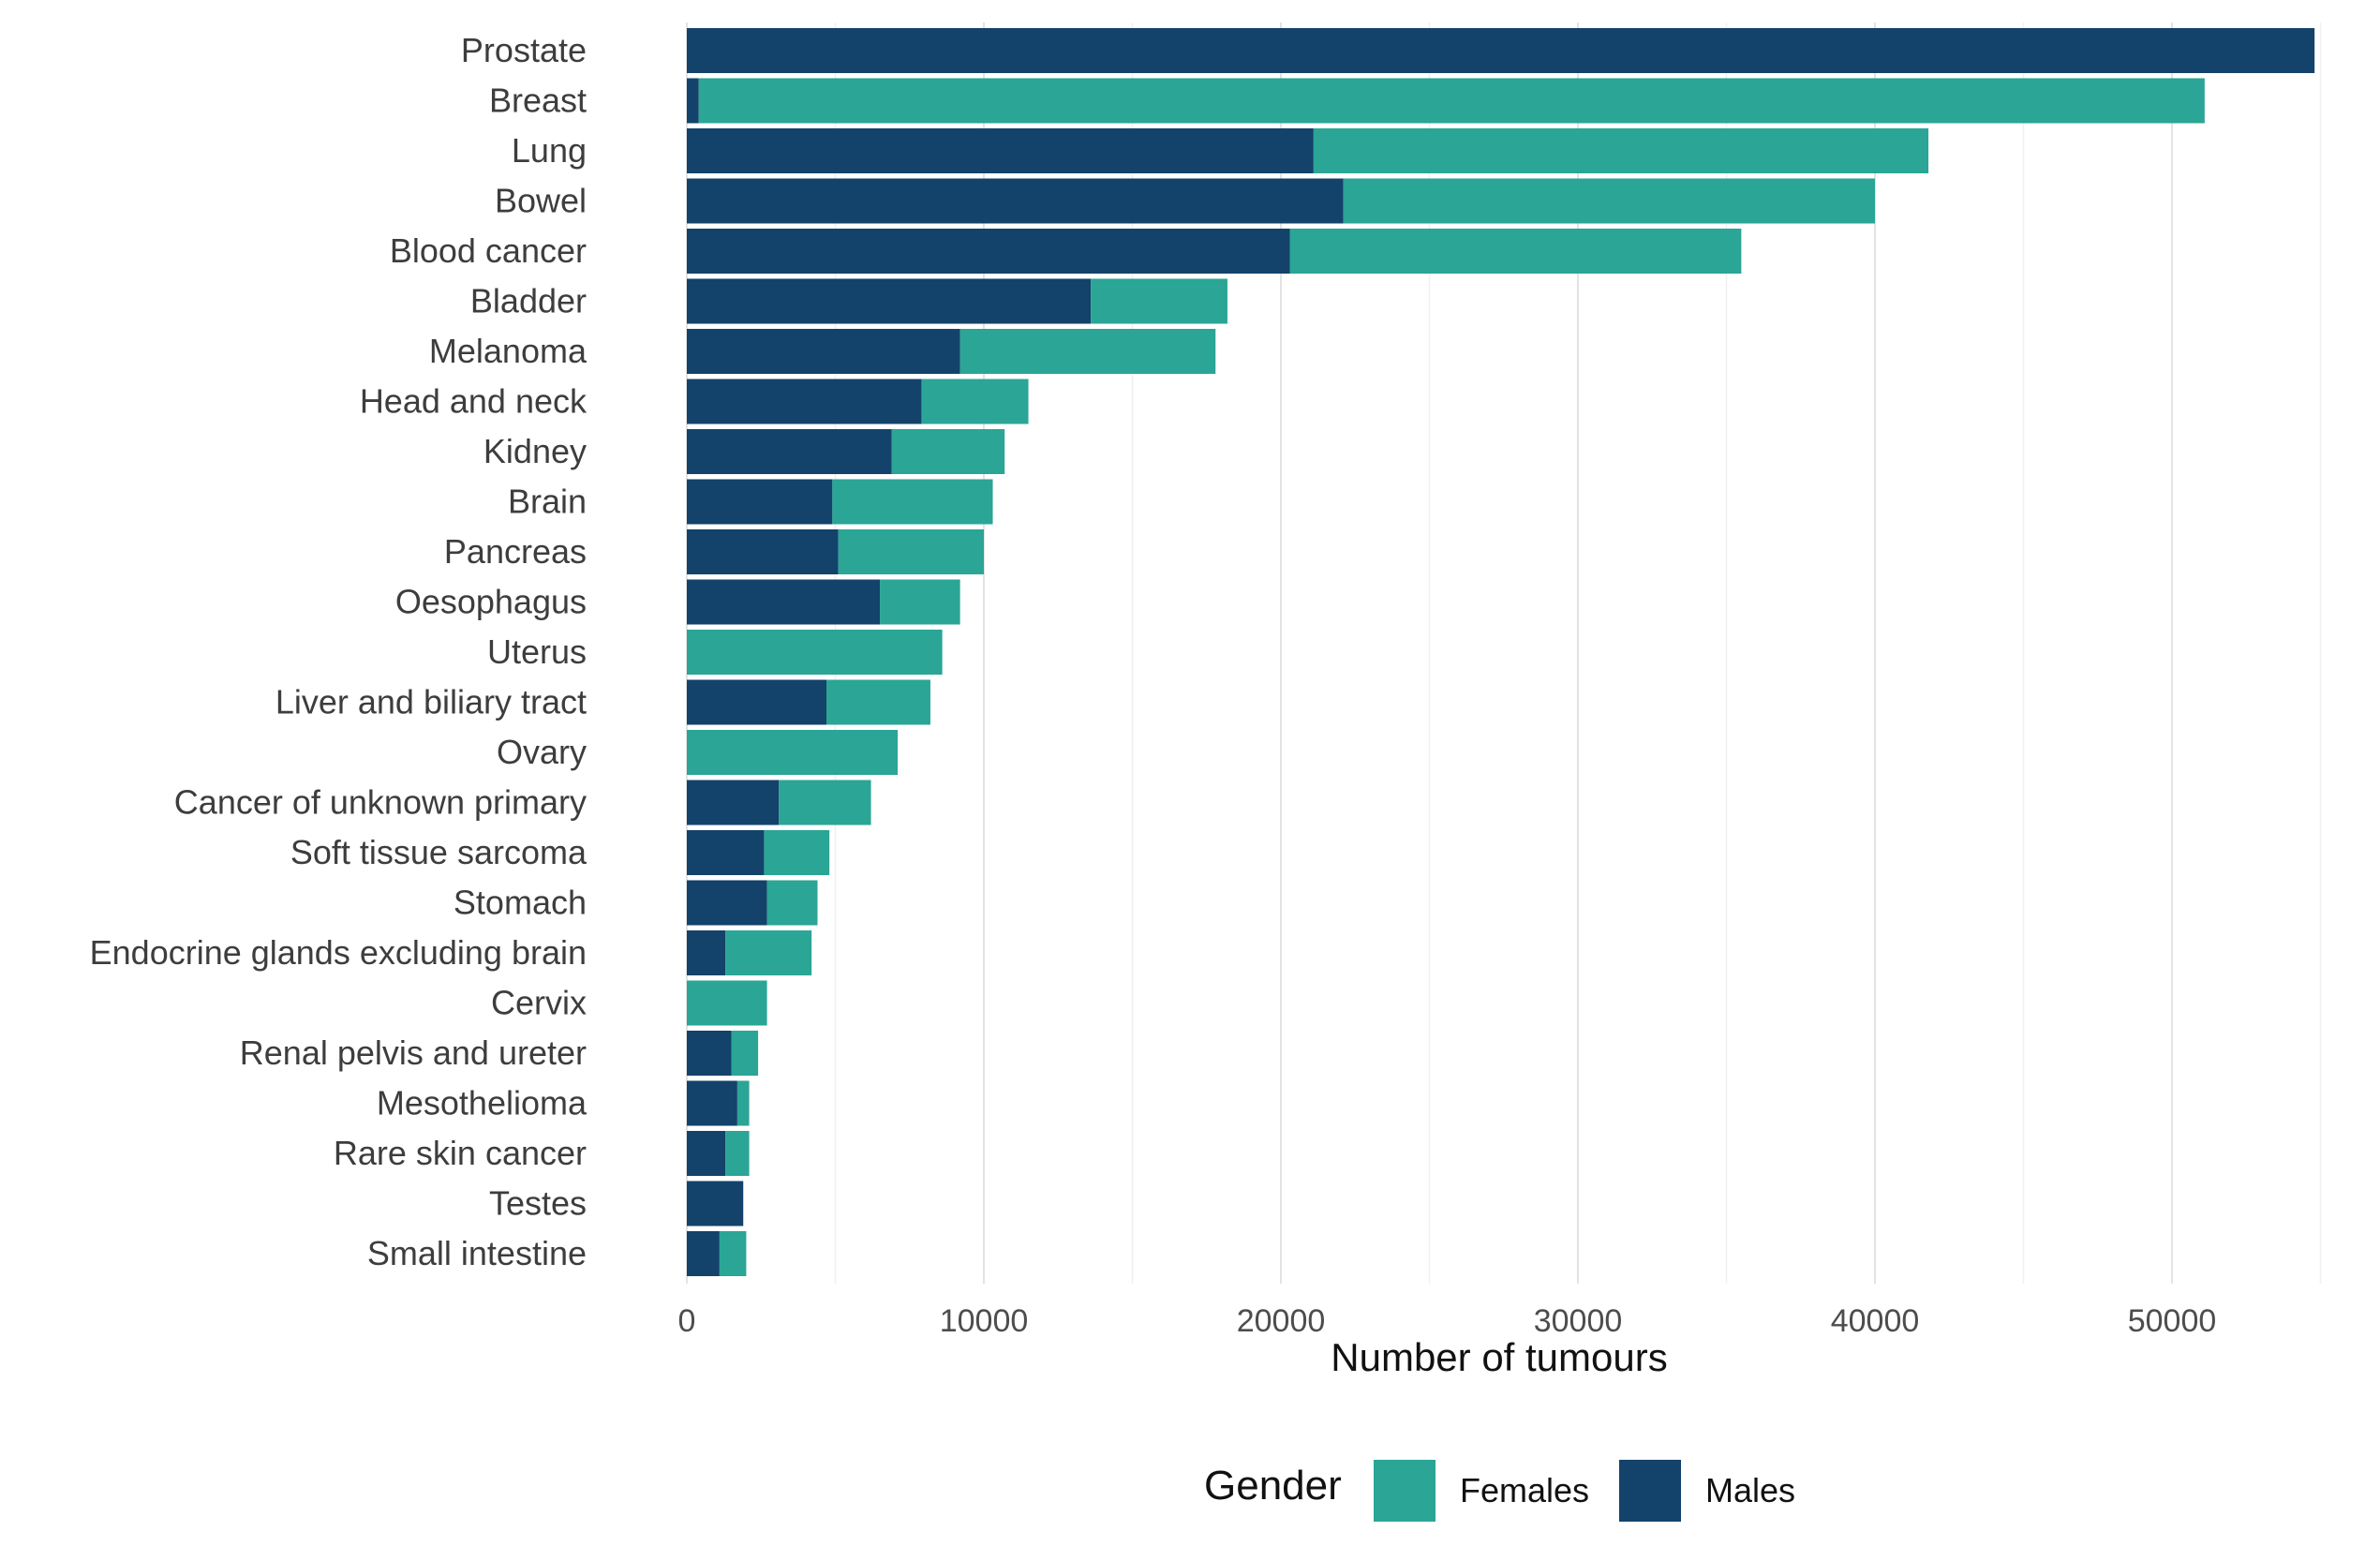  Describe the element at coordinates (528, 301) in the screenshot. I see `category-label: Bladder` at that location.